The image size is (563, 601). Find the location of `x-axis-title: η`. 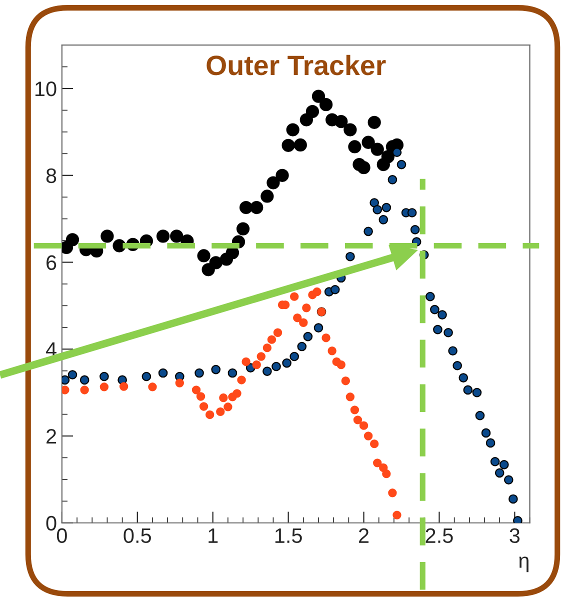

x-axis-title: η is located at coordinates (523, 564).